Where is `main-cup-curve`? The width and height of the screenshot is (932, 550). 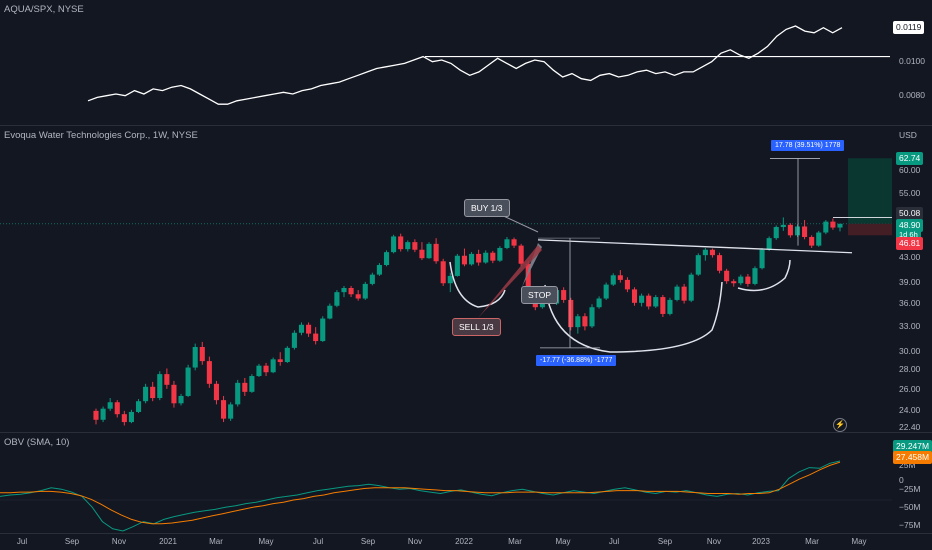
main-cup-curve is located at coordinates (633, 317).